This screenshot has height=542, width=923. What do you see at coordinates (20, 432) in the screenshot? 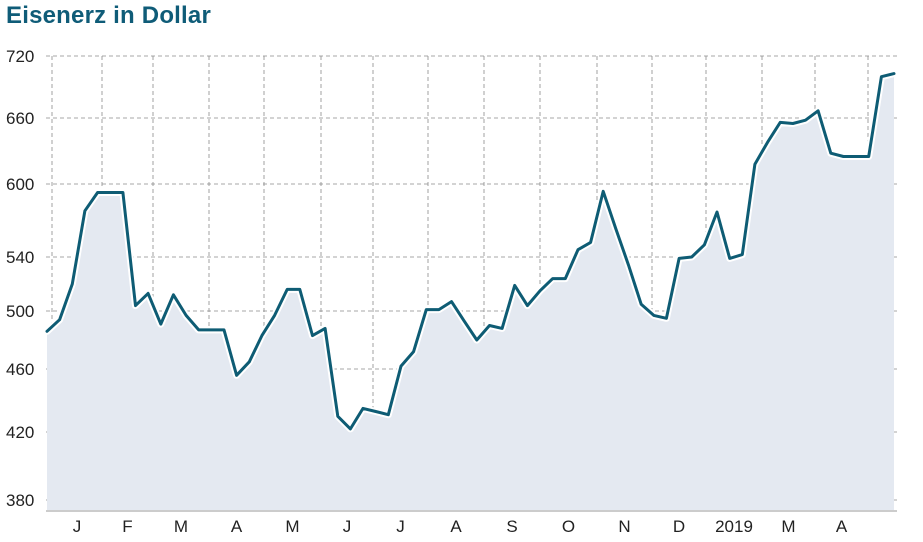
I see `y-tick-label: 420` at bounding box center [20, 432].